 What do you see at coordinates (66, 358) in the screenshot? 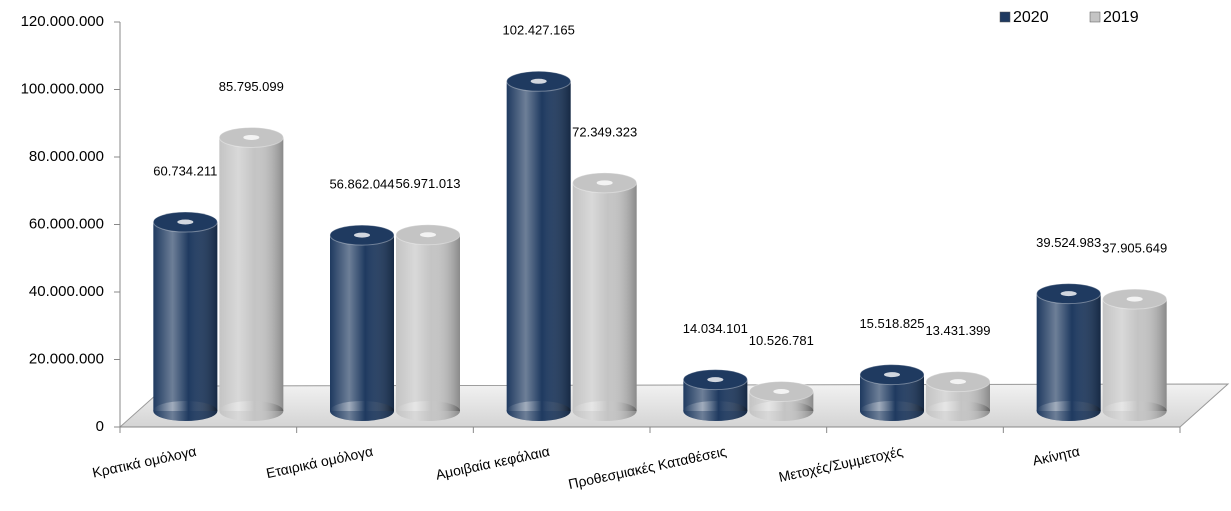
I see `y-tick-label: 20.000.000` at bounding box center [66, 358].